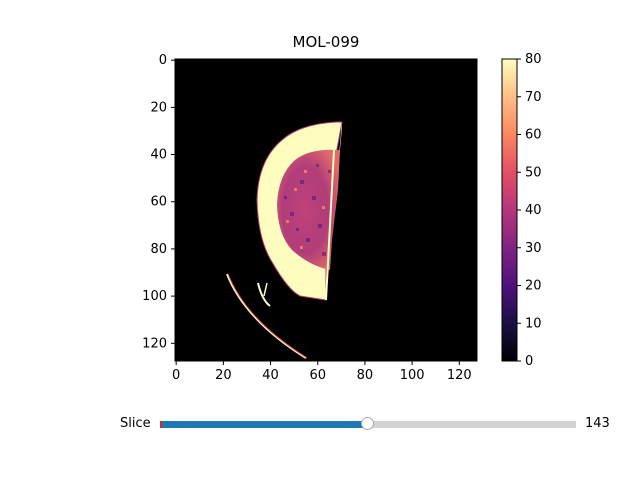 Image resolution: width=640 pixels, height=480 pixels. I want to click on y-axis-ticks: 0 20 40 60 80 100 120, so click(158, 202).